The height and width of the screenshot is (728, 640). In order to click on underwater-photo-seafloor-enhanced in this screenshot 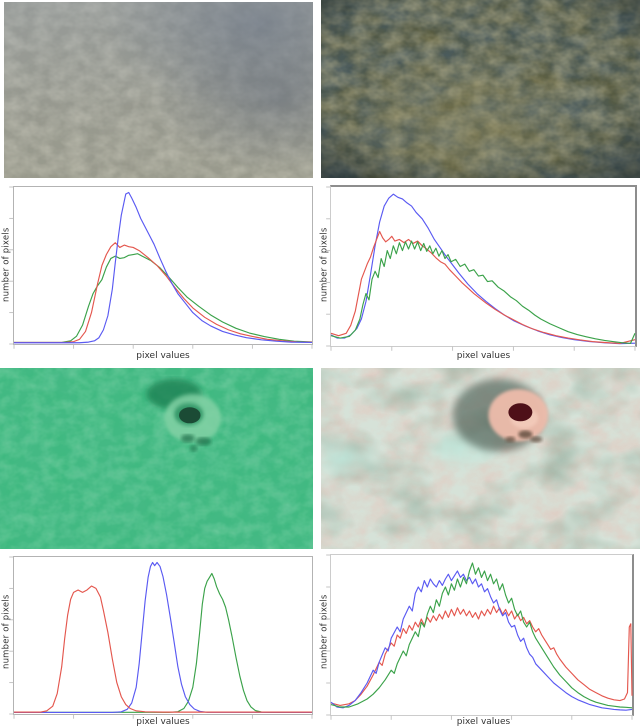, I will do `click(480, 458)`.